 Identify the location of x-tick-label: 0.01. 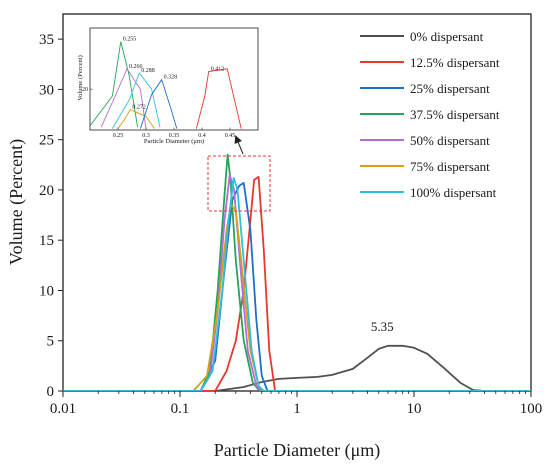
(63, 409).